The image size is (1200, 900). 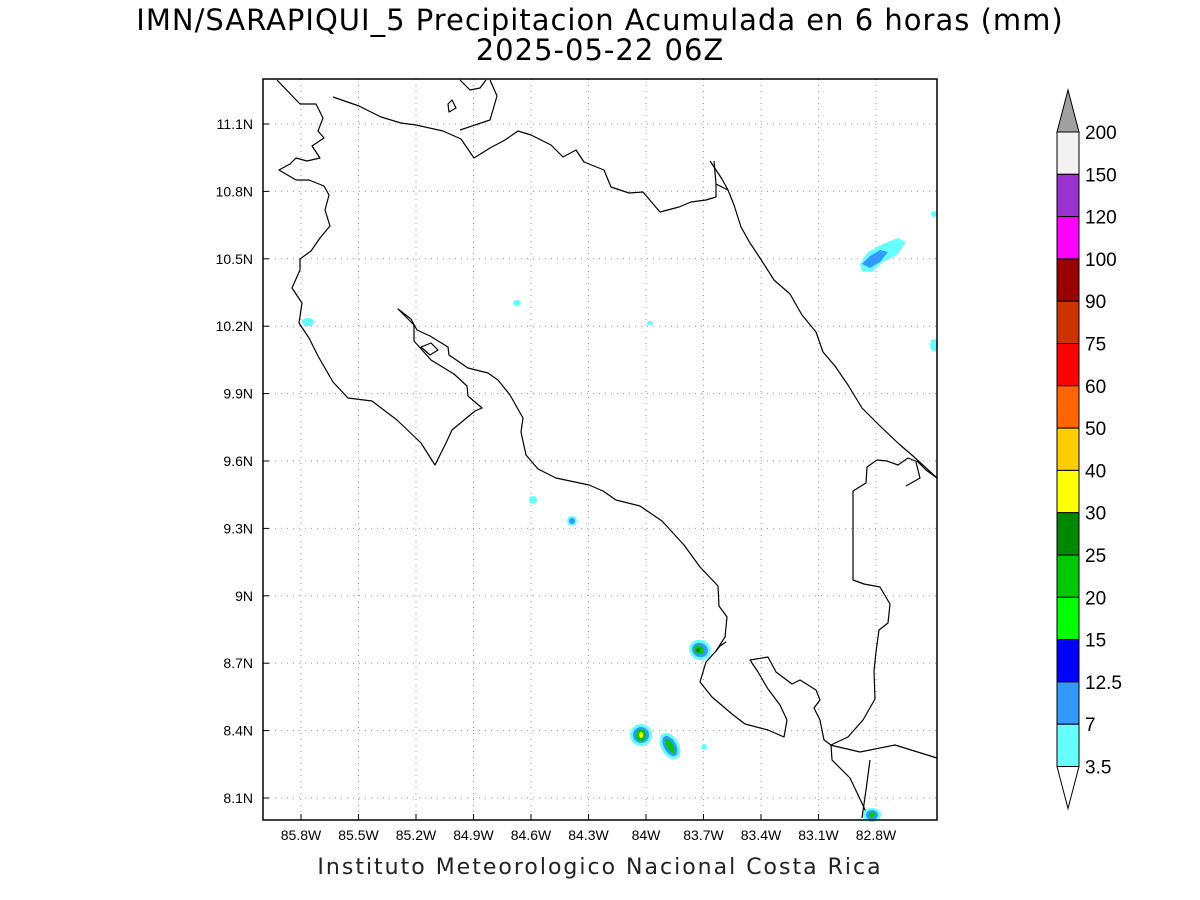 I want to click on y-tick-label: 9.9N, so click(x=238, y=394).